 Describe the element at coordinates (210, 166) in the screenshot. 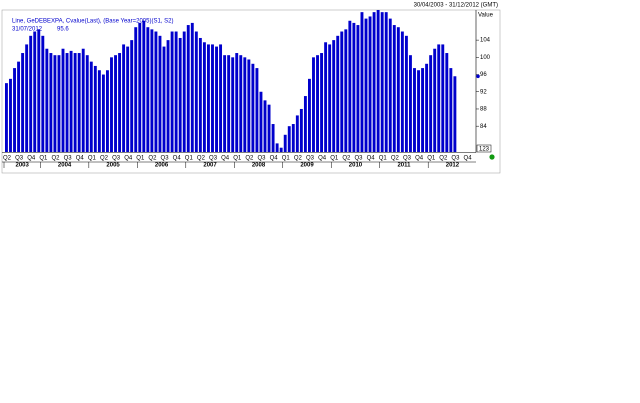

I see `year-label: 2007` at that location.